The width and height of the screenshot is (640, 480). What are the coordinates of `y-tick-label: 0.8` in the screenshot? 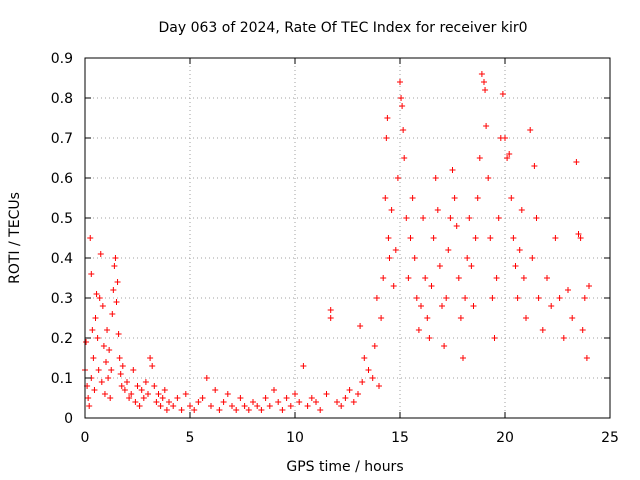 It's located at (62, 99).